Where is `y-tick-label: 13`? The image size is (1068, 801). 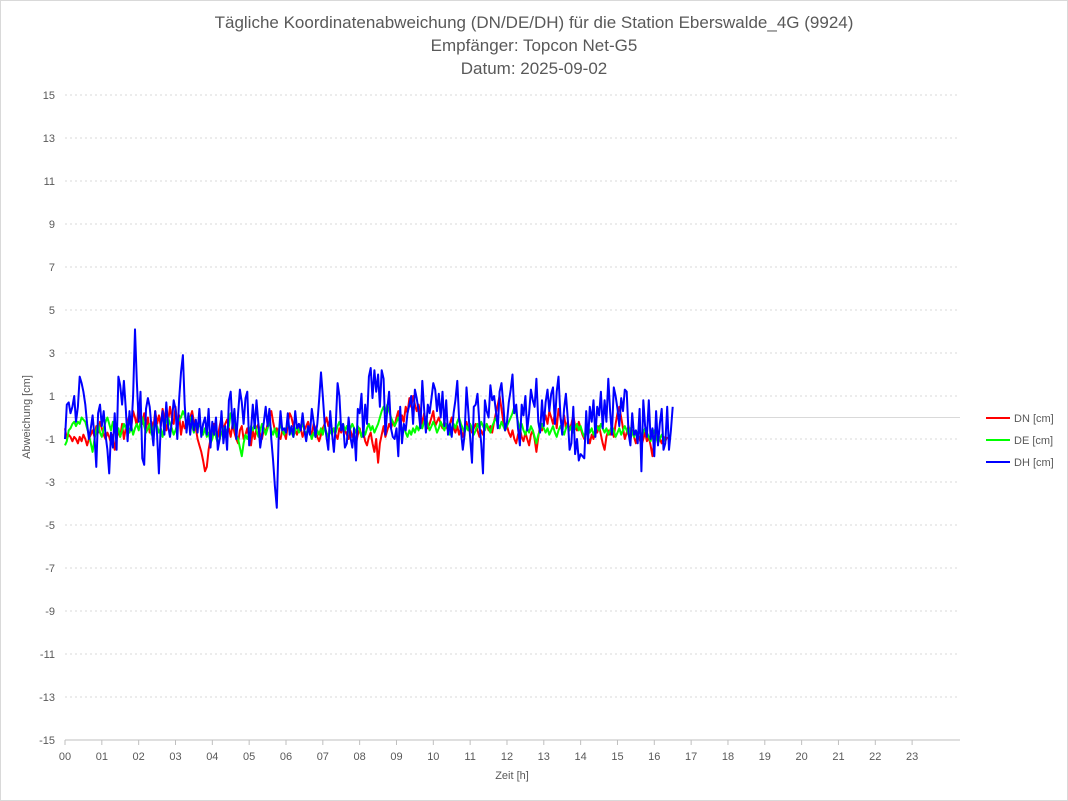 y-tick-label: 13 is located at coordinates (49, 139).